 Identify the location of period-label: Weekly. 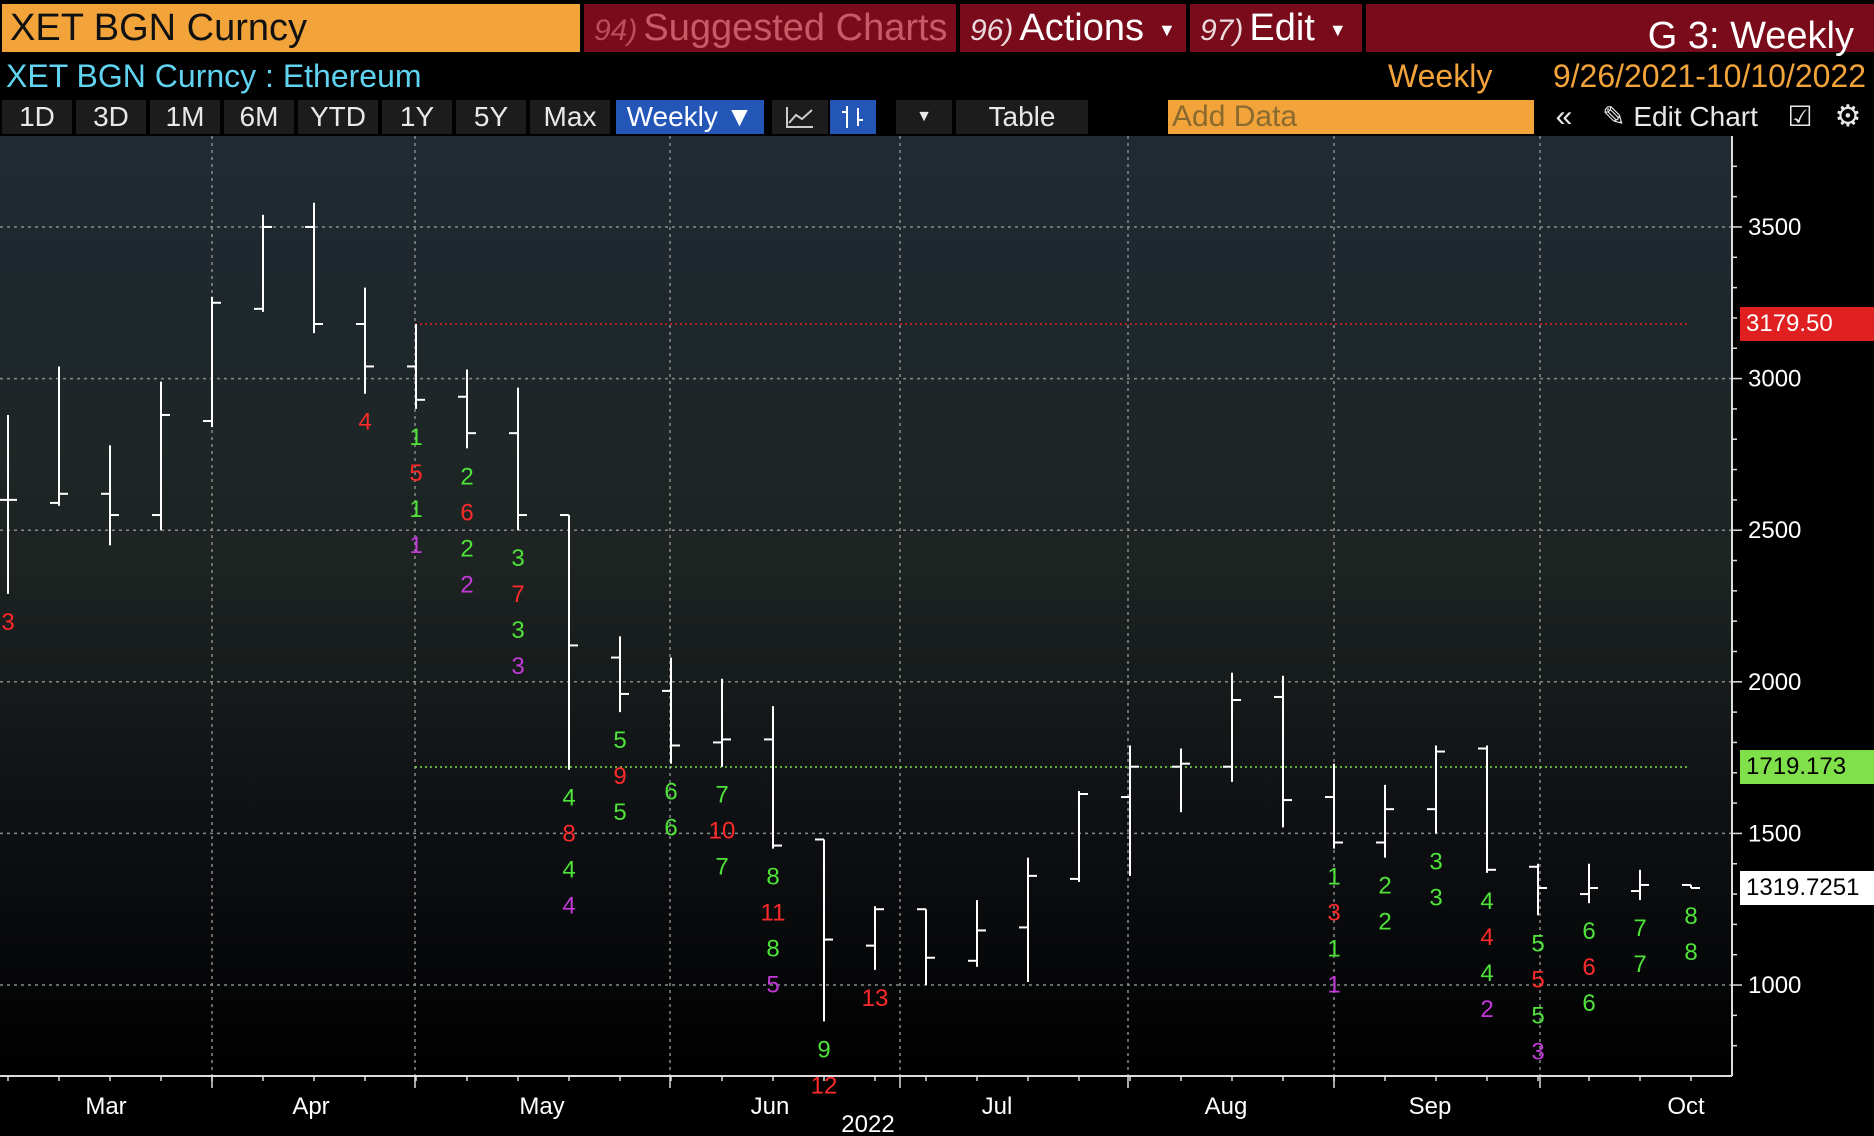
(1440, 76).